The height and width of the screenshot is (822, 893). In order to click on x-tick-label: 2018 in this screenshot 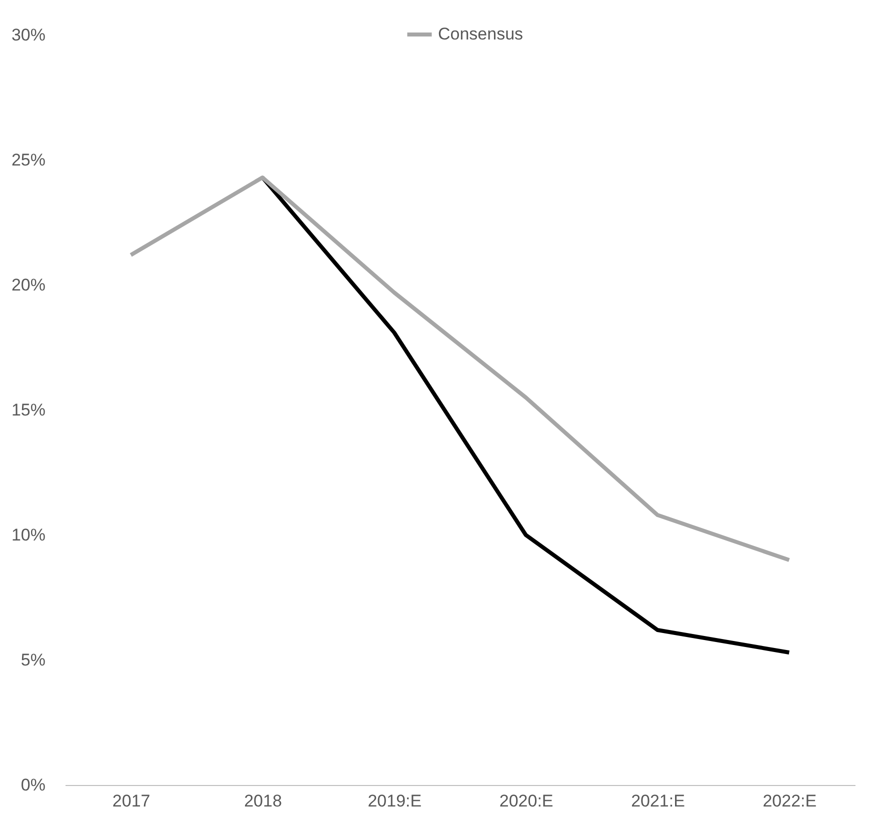, I will do `click(263, 801)`.